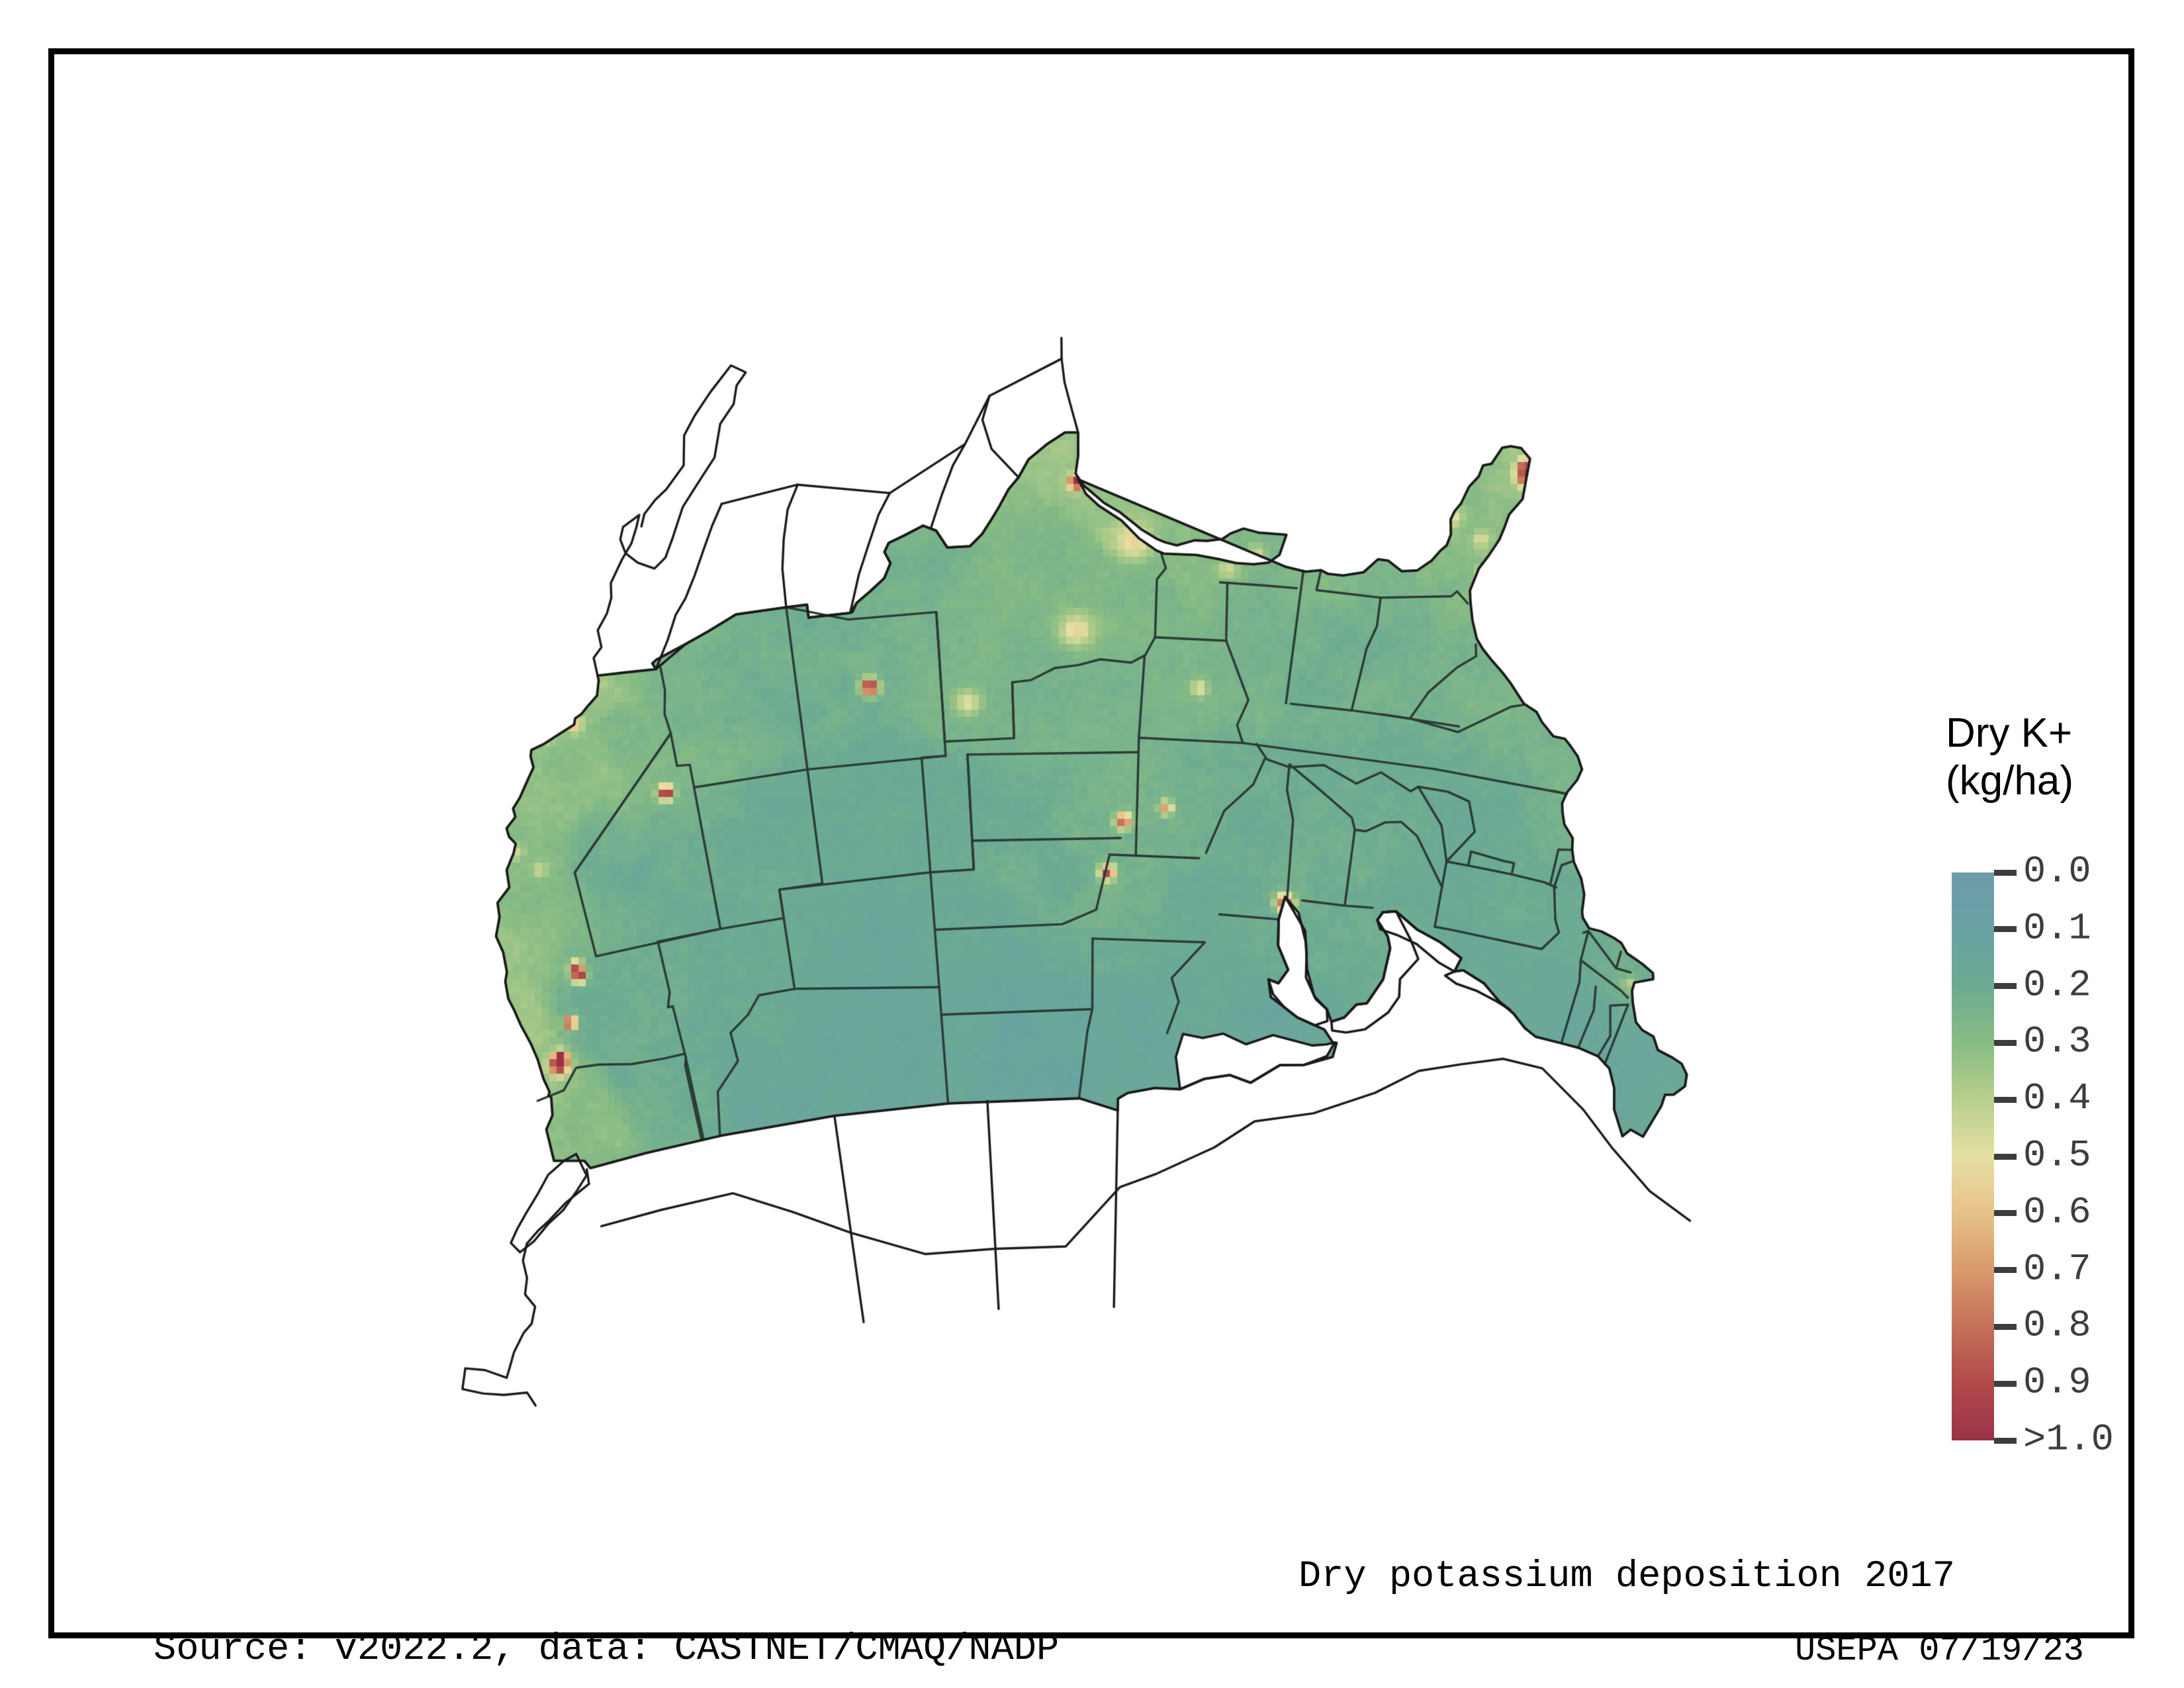  What do you see at coordinates (1627, 1577) in the screenshot?
I see `map-caption: Dry potassium deposition 2017` at bounding box center [1627, 1577].